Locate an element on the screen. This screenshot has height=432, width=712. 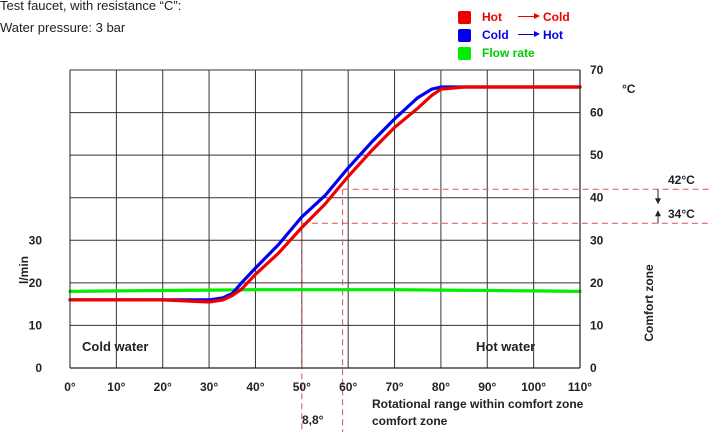
x-tick-label: 30° is located at coordinates (209, 387).